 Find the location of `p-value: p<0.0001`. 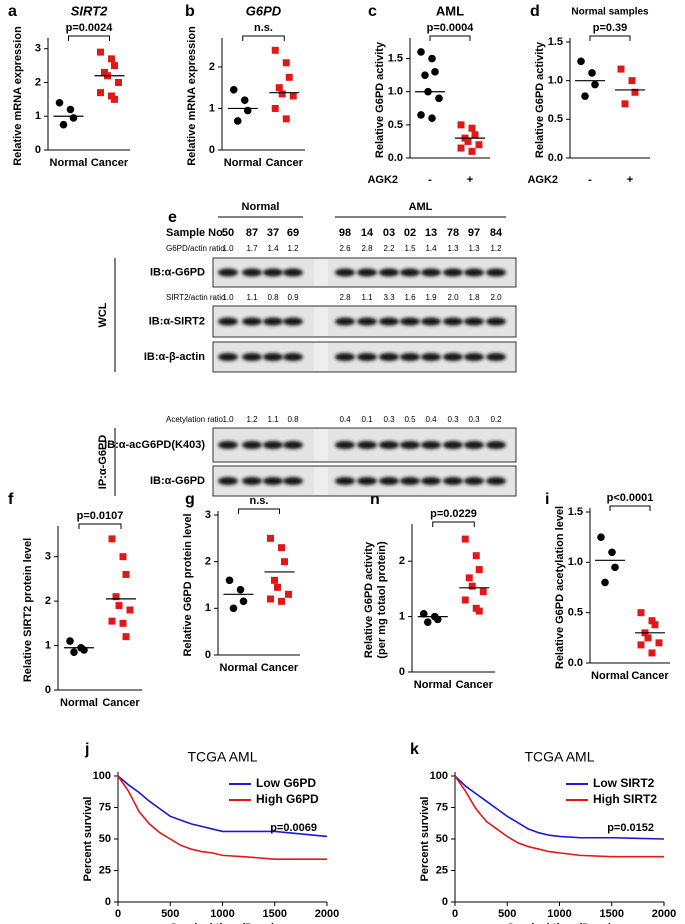

p-value: p<0.0001 is located at coordinates (630, 498).